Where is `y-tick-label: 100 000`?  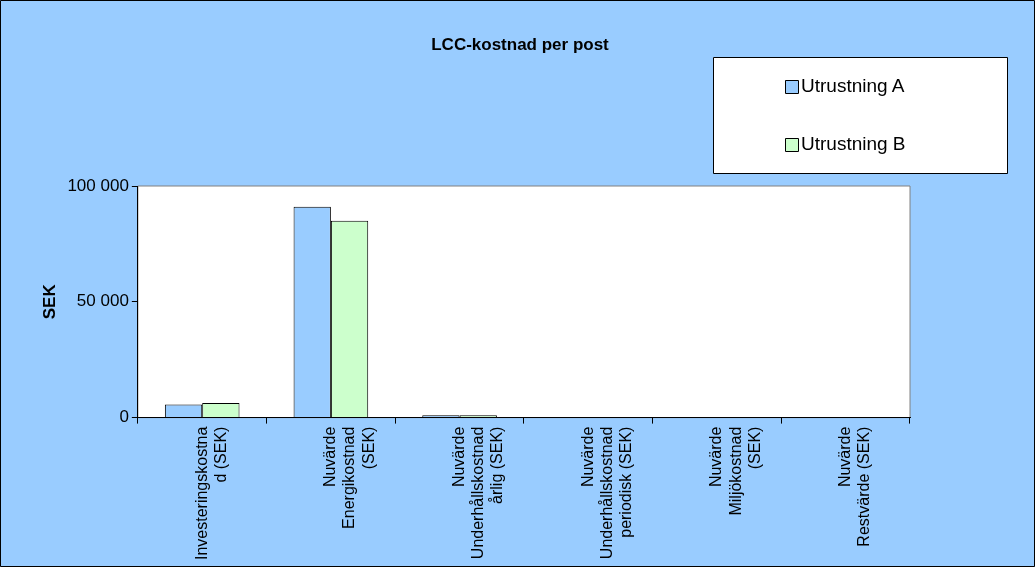 y-tick-label: 100 000 is located at coordinates (98, 185).